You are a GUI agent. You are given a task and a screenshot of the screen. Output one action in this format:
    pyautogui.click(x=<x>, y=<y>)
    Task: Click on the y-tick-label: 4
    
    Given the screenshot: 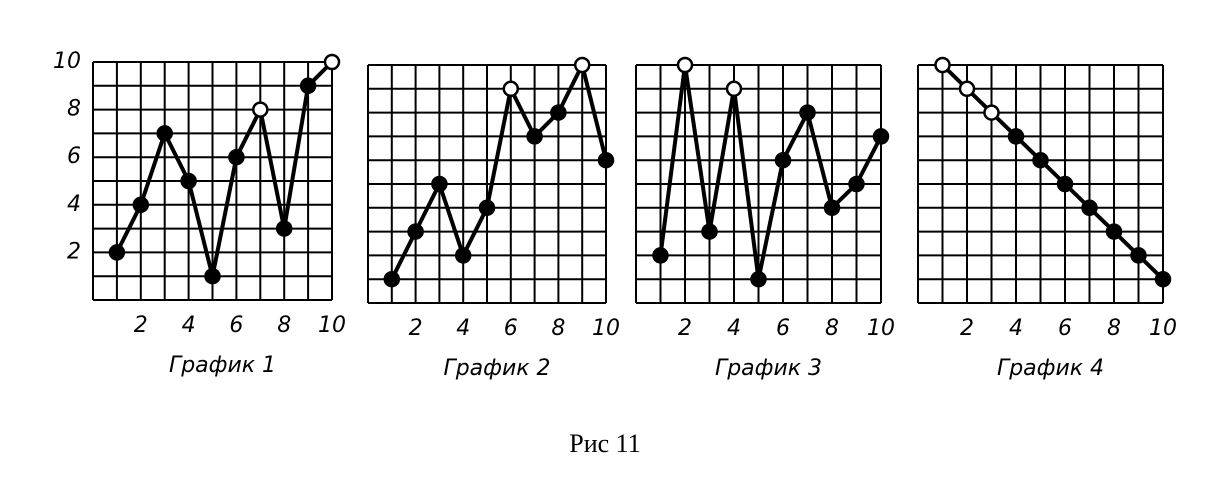 What is the action you would take?
    pyautogui.click(x=74, y=204)
    